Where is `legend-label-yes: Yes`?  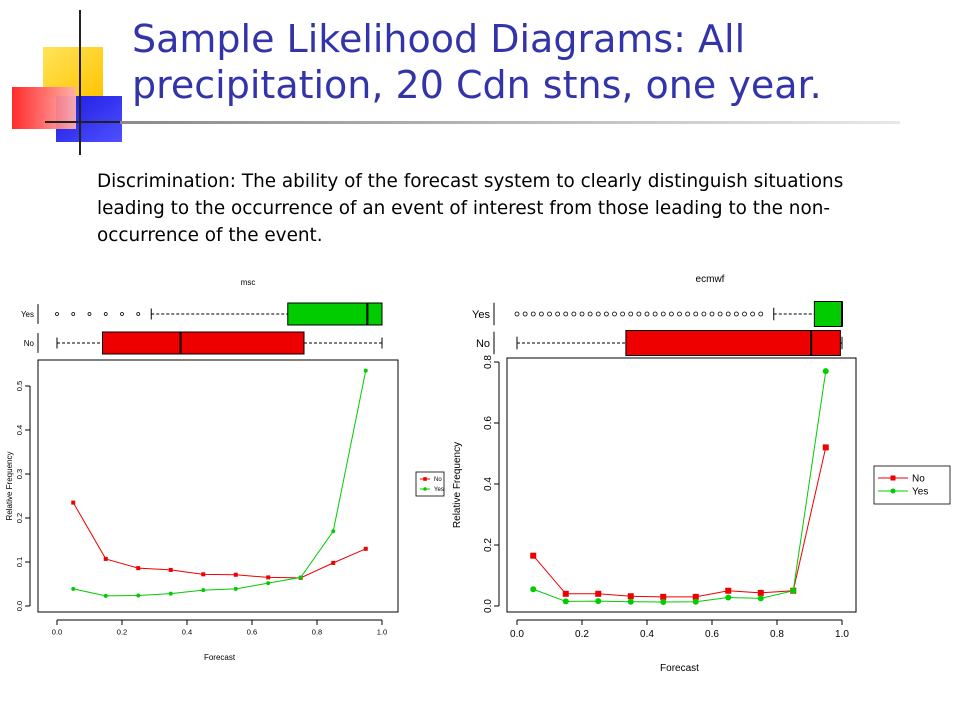
legend-label-yes: Yes is located at coordinates (920, 492).